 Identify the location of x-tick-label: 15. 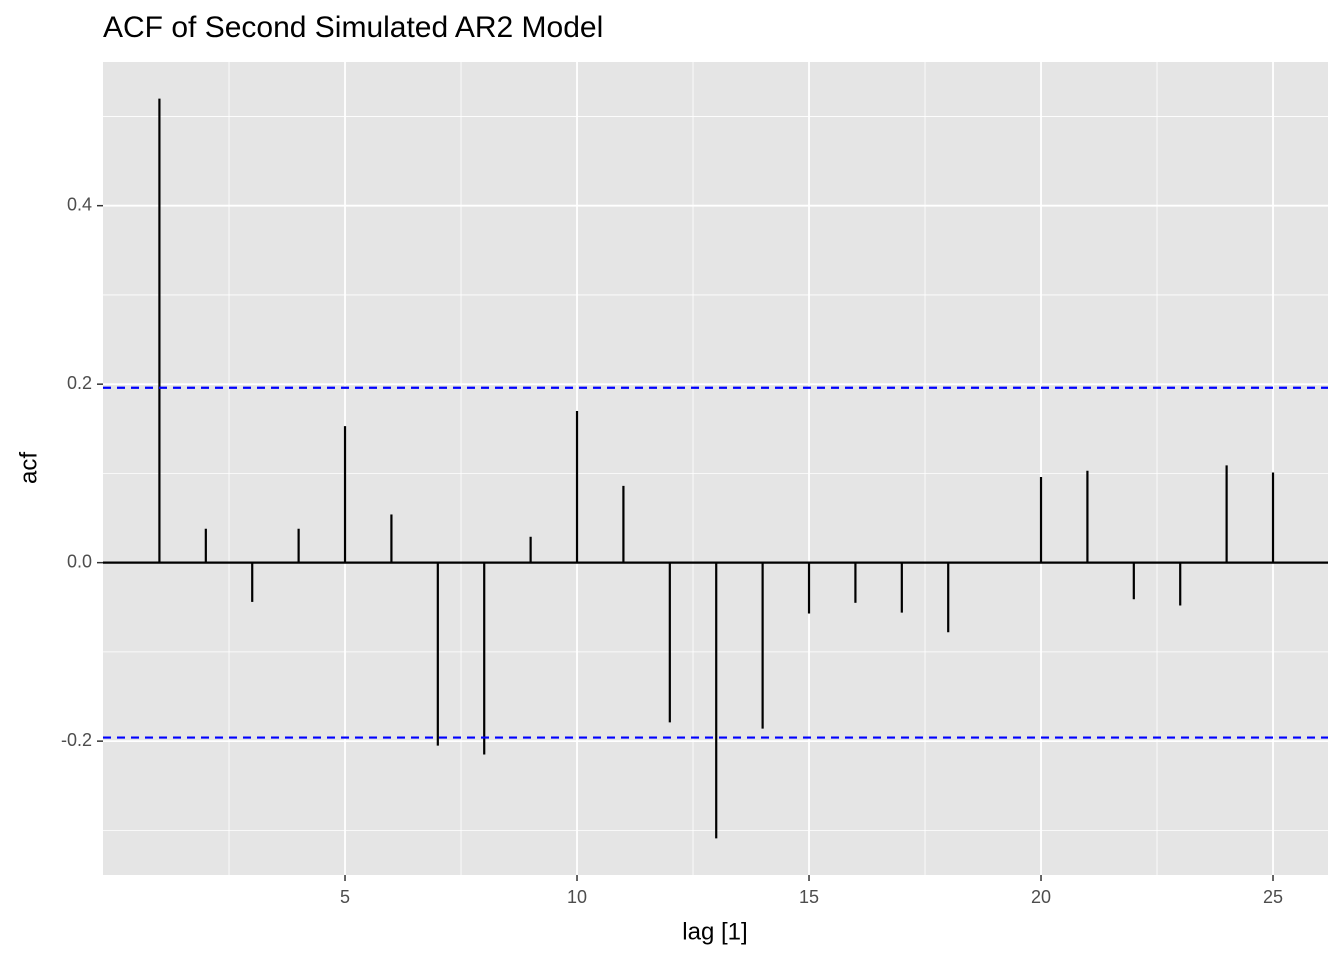
(809, 897).